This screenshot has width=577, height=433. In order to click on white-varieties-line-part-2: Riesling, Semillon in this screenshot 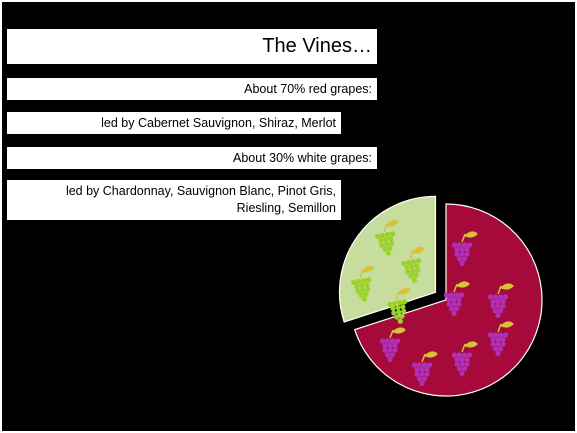, I will do `click(286, 208)`.